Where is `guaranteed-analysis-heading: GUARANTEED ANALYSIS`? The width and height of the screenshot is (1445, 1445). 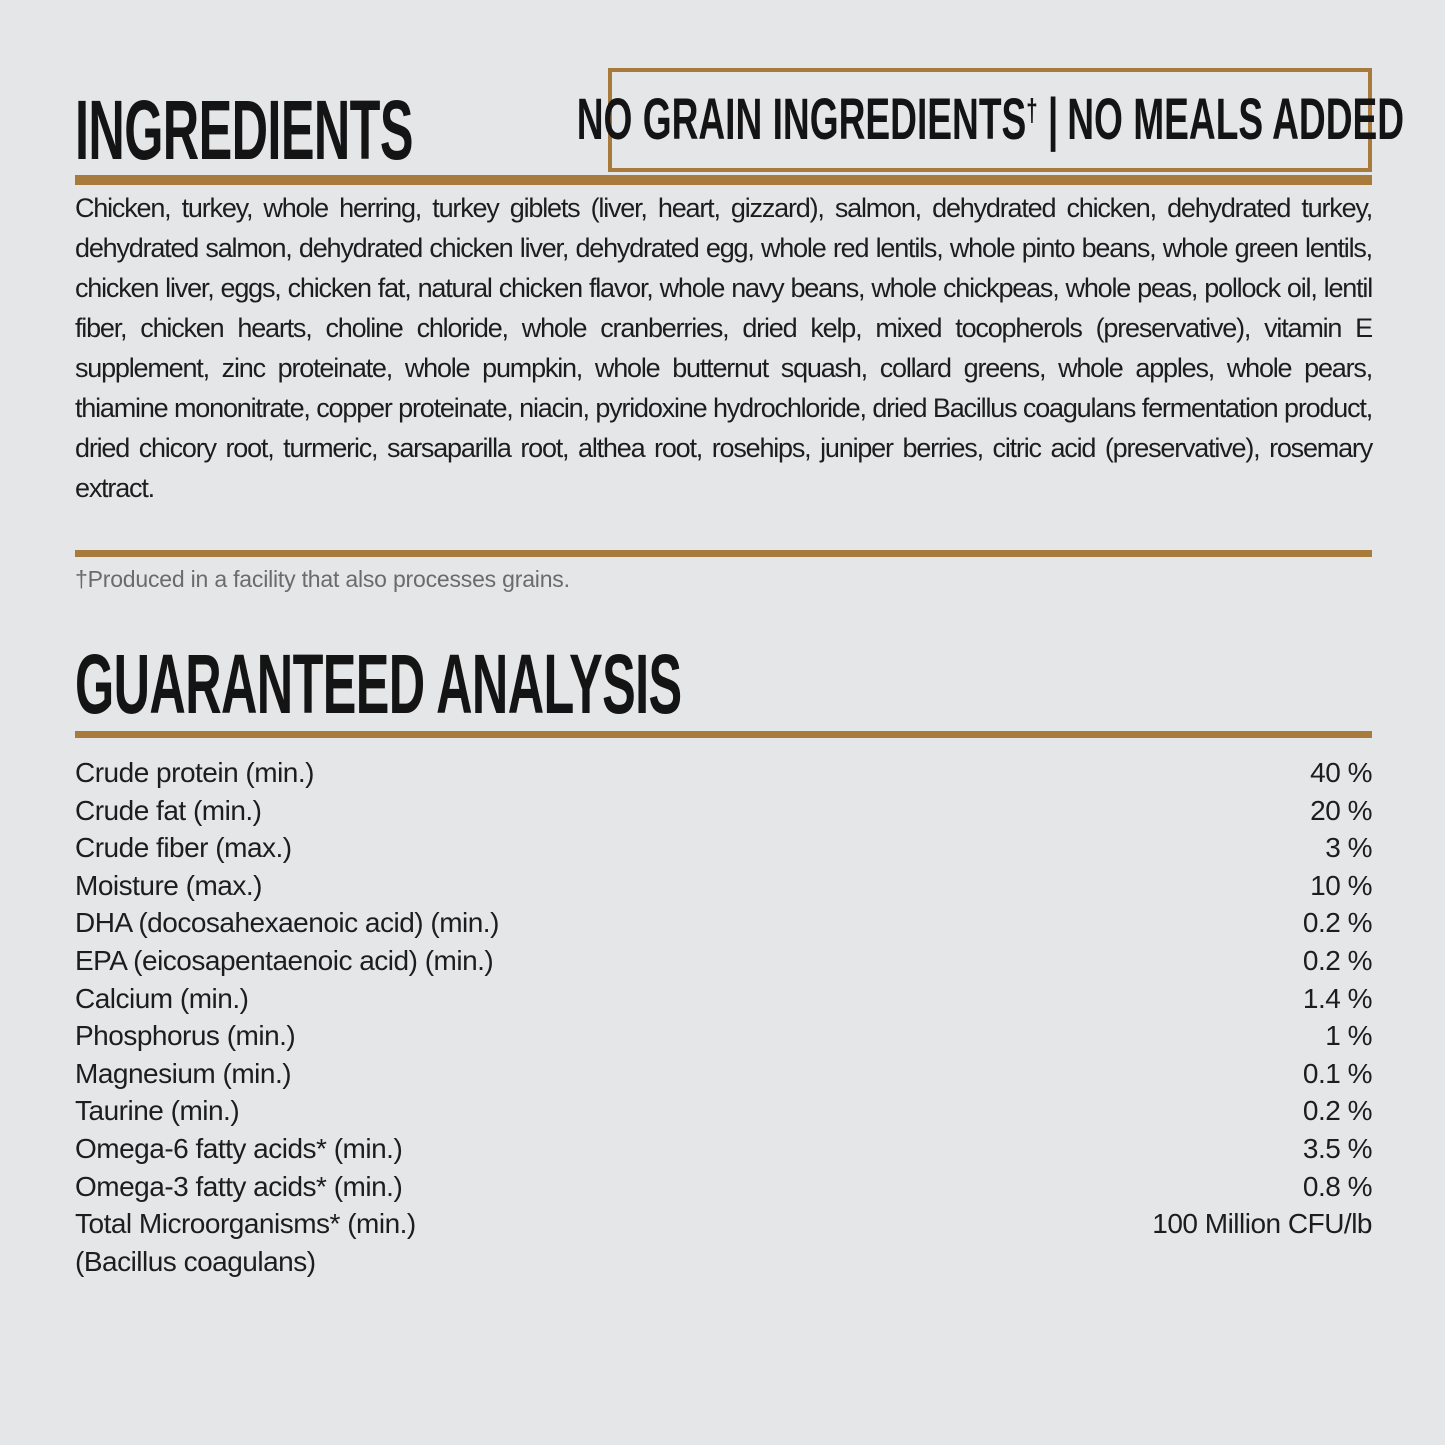 guaranteed-analysis-heading: GUARANTEED ANALYSIS is located at coordinates (378, 684).